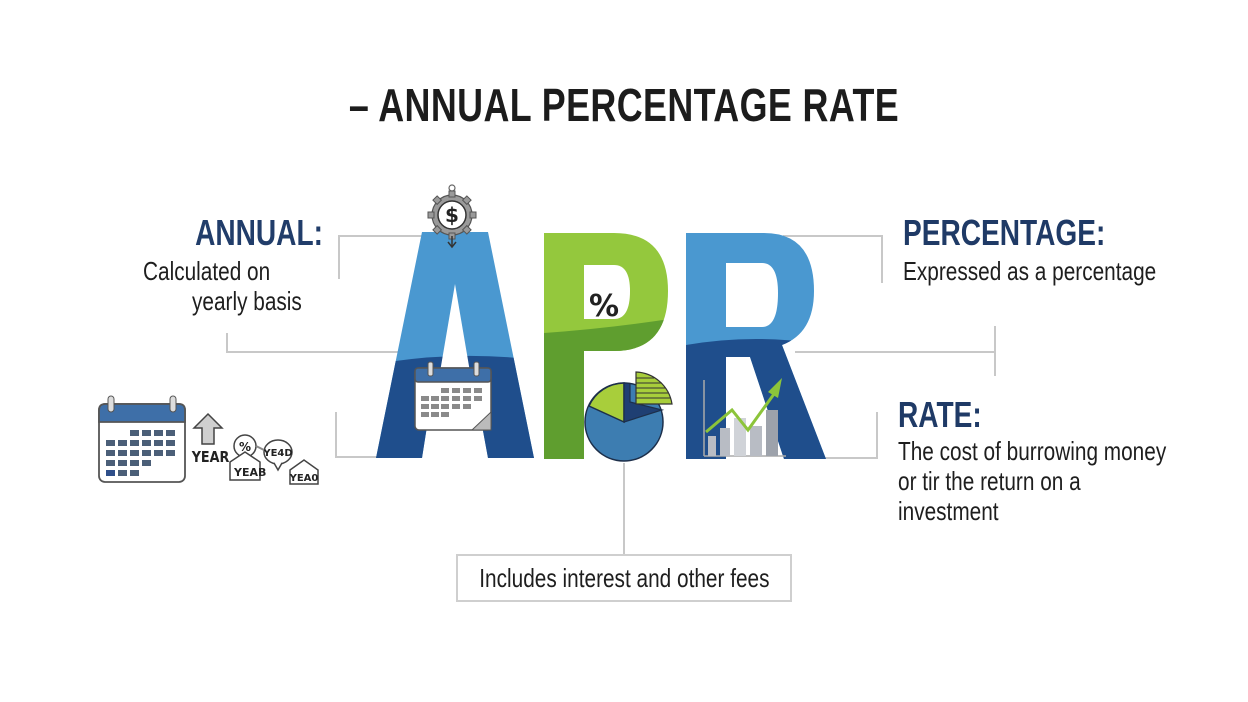  Describe the element at coordinates (277, 453) in the screenshot. I see `year-label-3: YE4D` at that location.